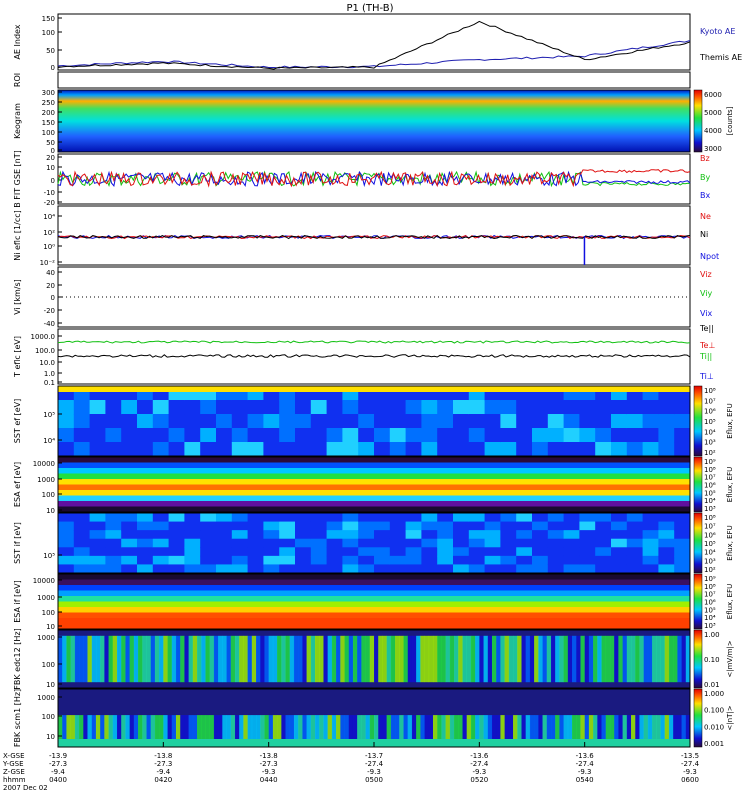  What do you see at coordinates (585, 780) in the screenshot?
I see `x-tick-label: 0540` at bounding box center [585, 780].